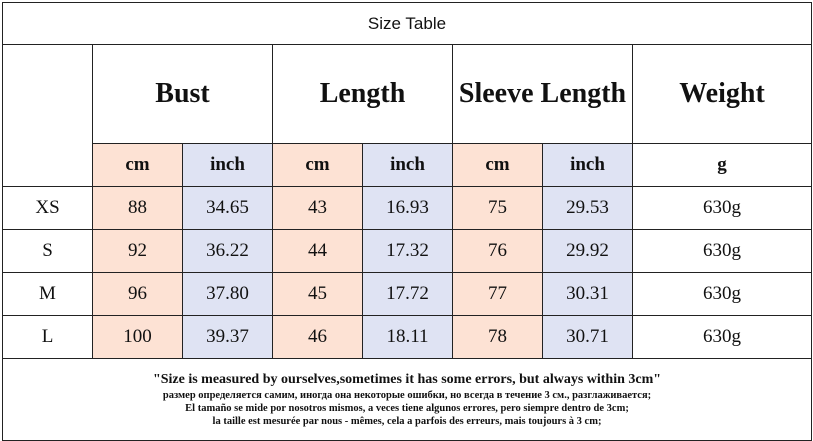 Image resolution: width=813 pixels, height=441 pixels. I want to click on value-cell: 18.11, so click(407, 337).